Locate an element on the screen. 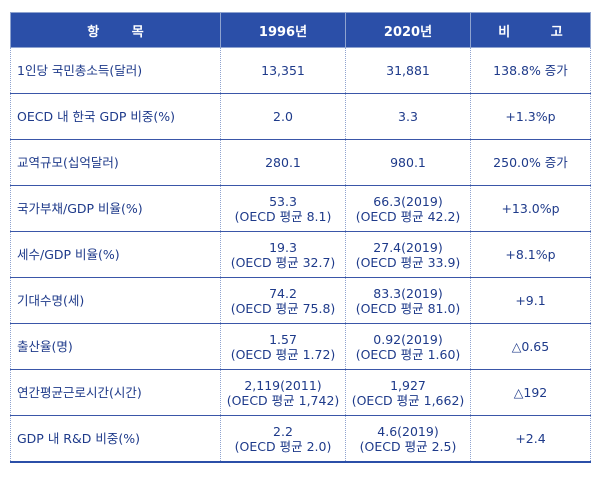 This screenshot has width=600, height=491. cell-2020: 66.3(2019) (OECD 평균 42.2) is located at coordinates (408, 208).